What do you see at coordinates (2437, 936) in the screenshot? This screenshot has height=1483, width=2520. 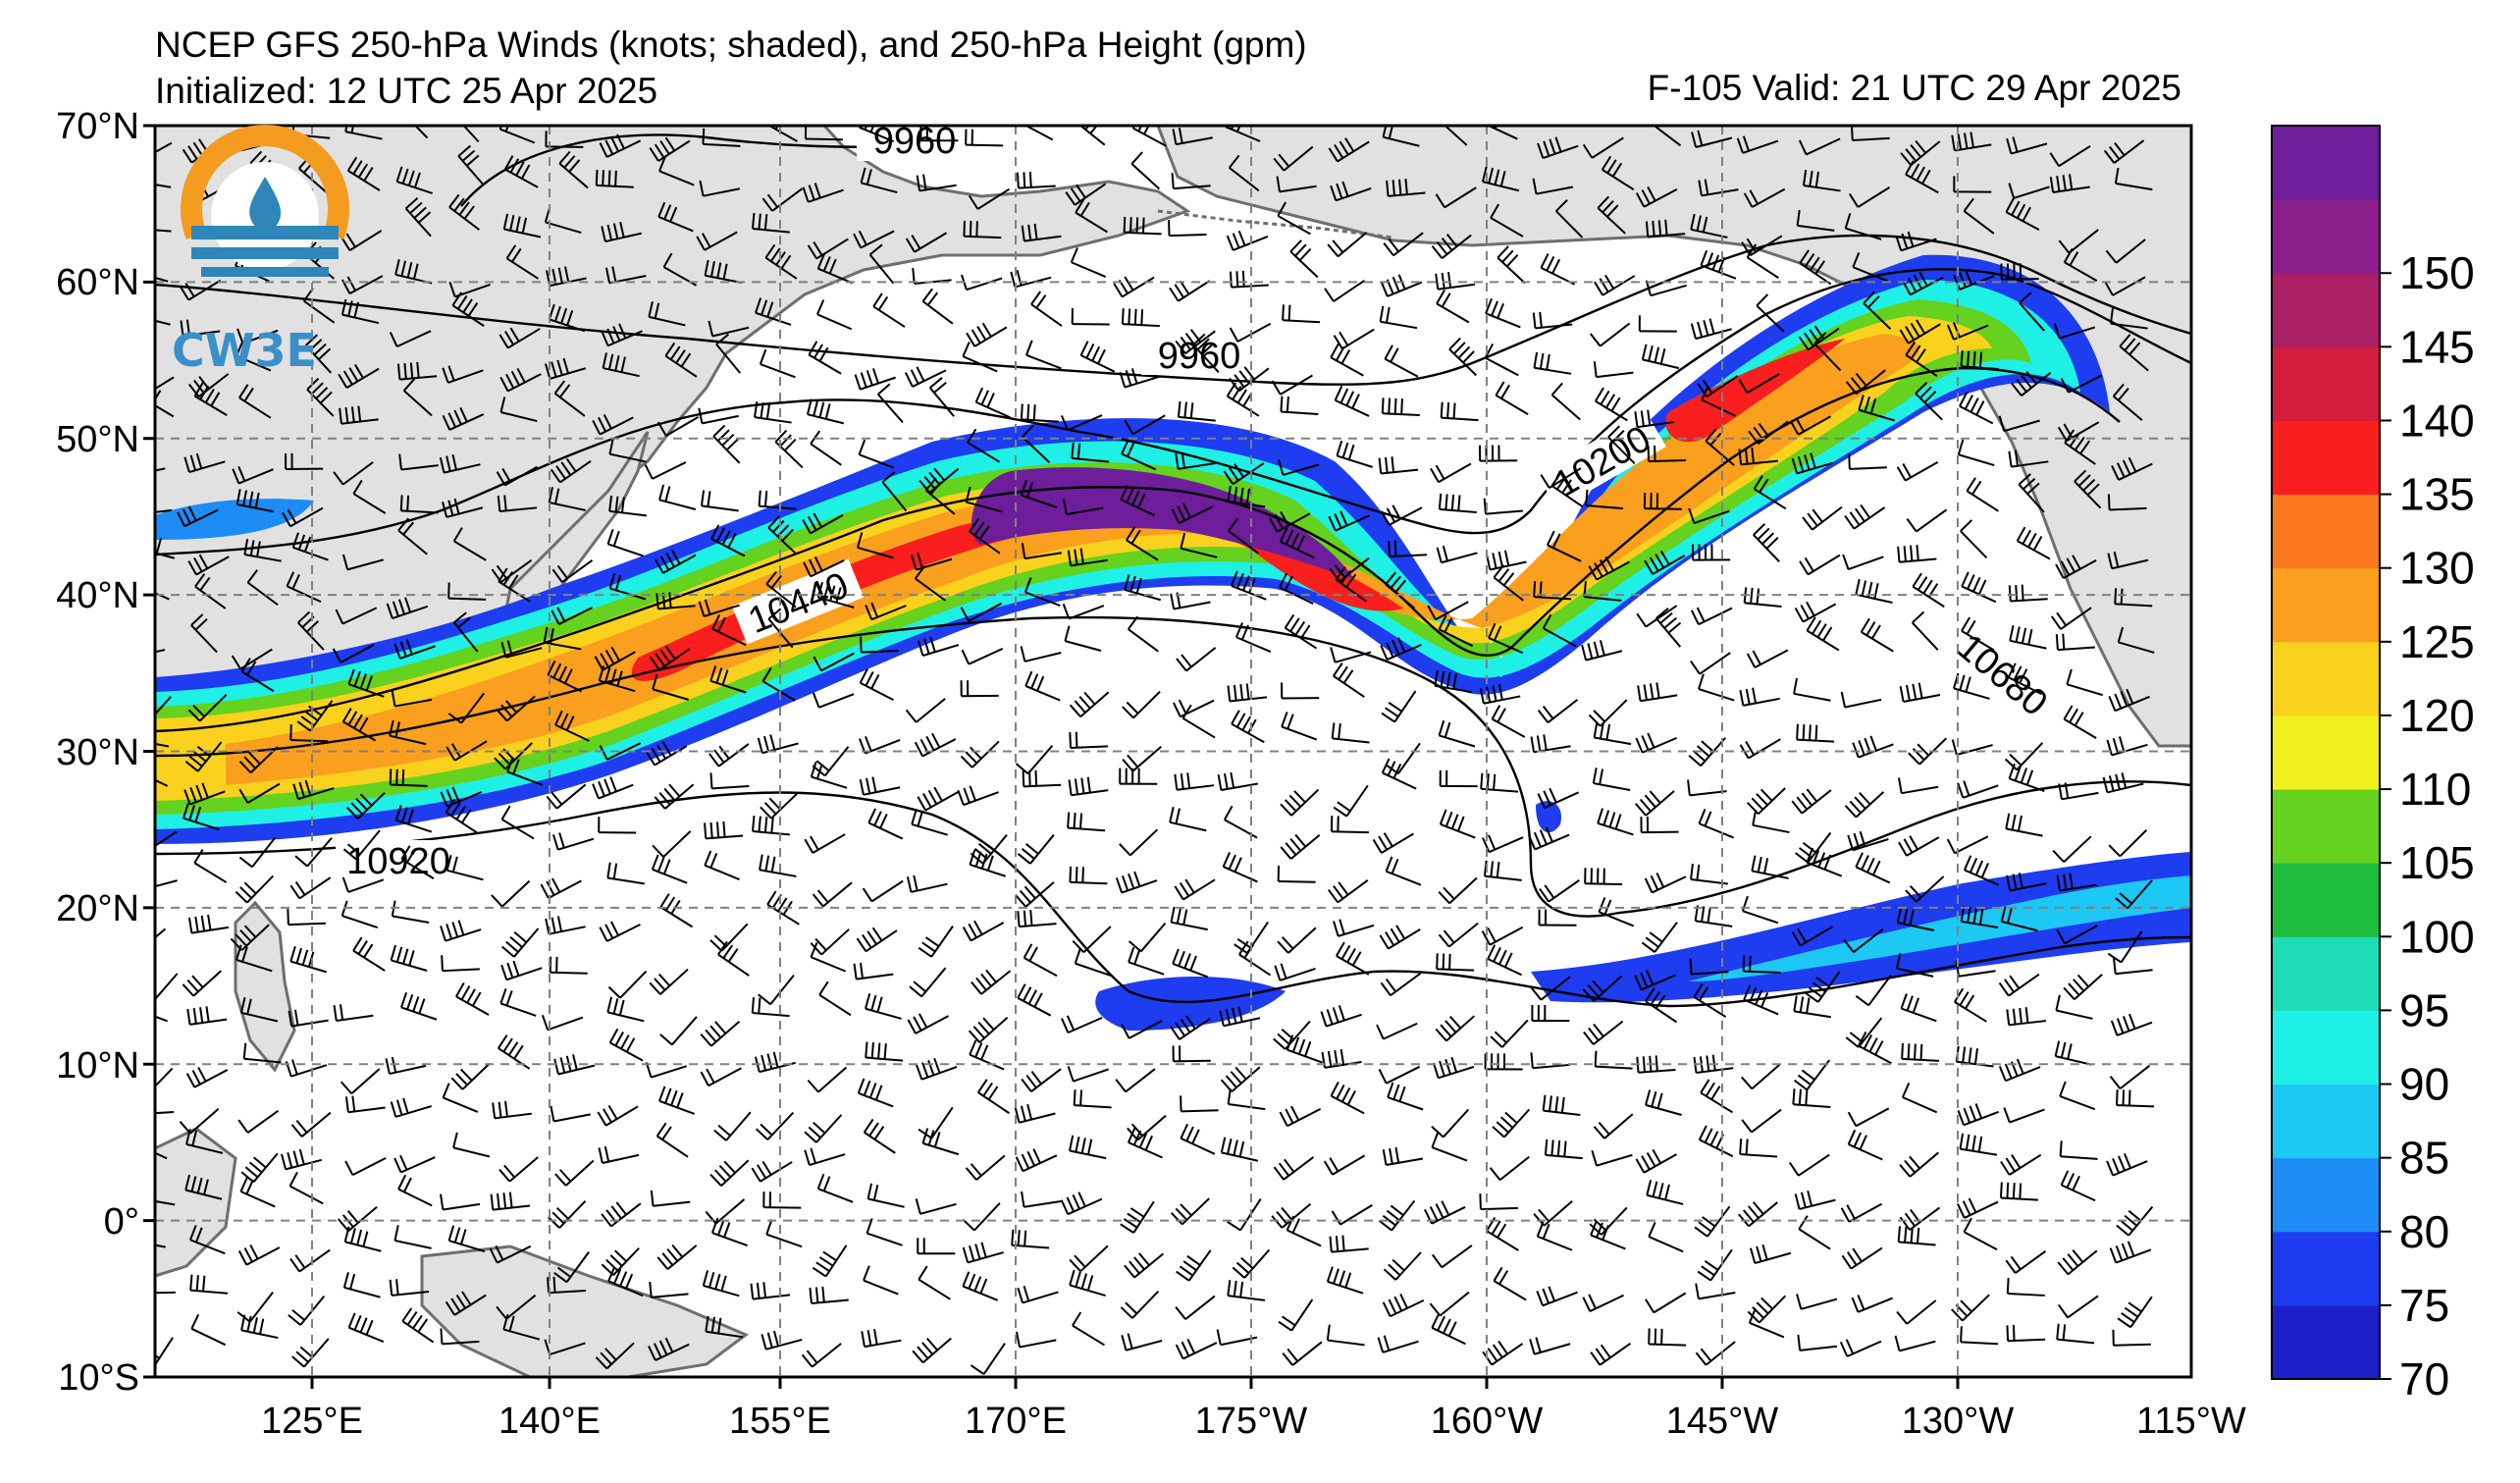 I see `colorbar-label: 100` at bounding box center [2437, 936].